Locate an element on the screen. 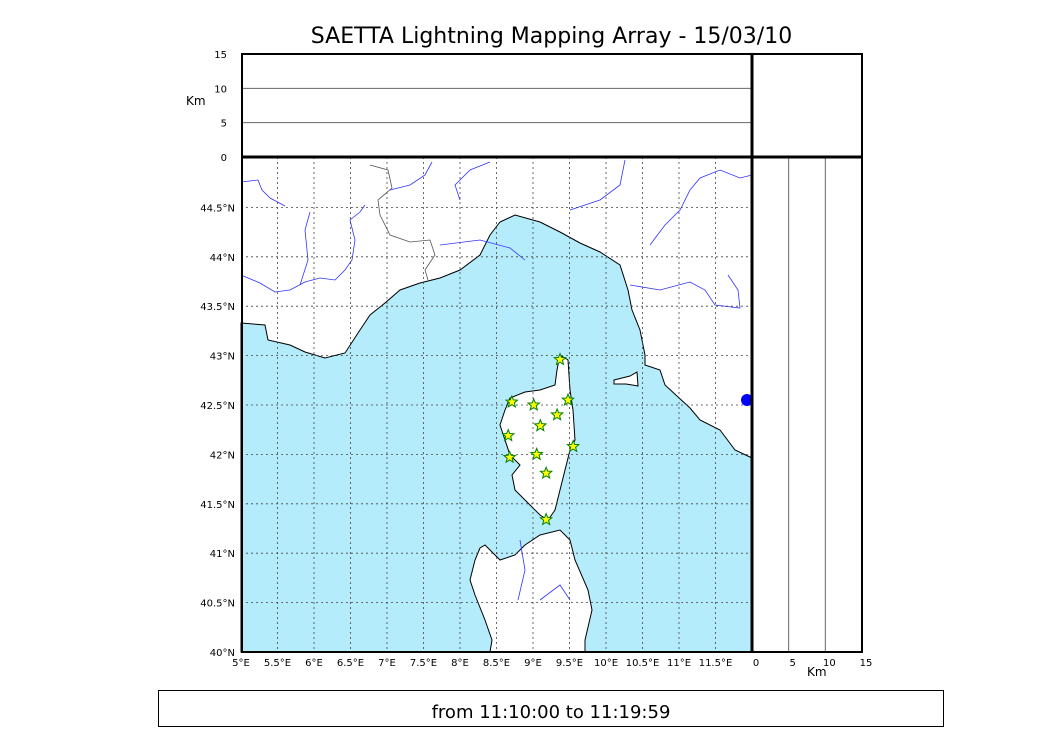 This screenshot has width=1050, height=750. lon-tick-label: 5°E is located at coordinates (241, 663).